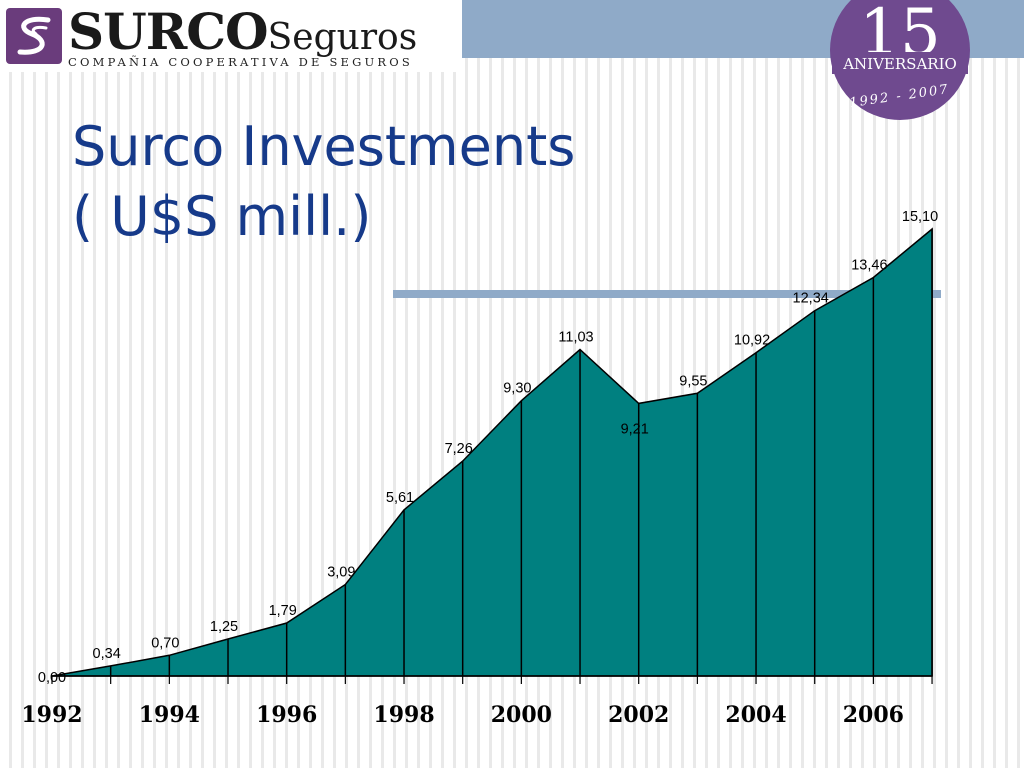 Image resolution: width=1024 pixels, height=768 pixels. Describe the element at coordinates (52, 678) in the screenshot. I see `data-label-1992: 0,00` at that location.